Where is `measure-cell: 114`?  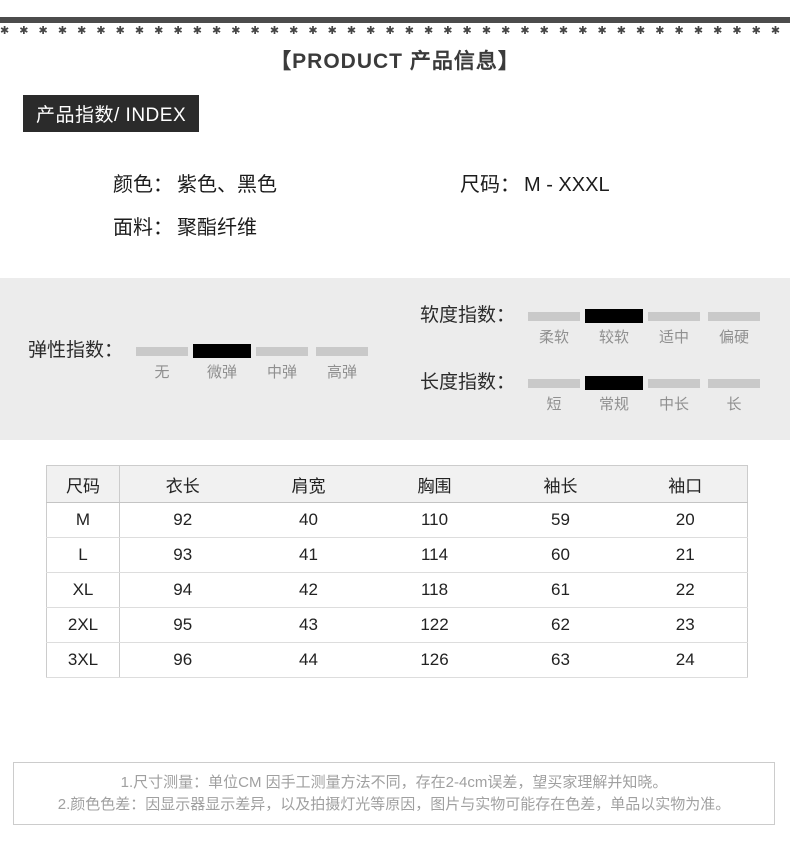 measure-cell: 114 is located at coordinates (434, 555).